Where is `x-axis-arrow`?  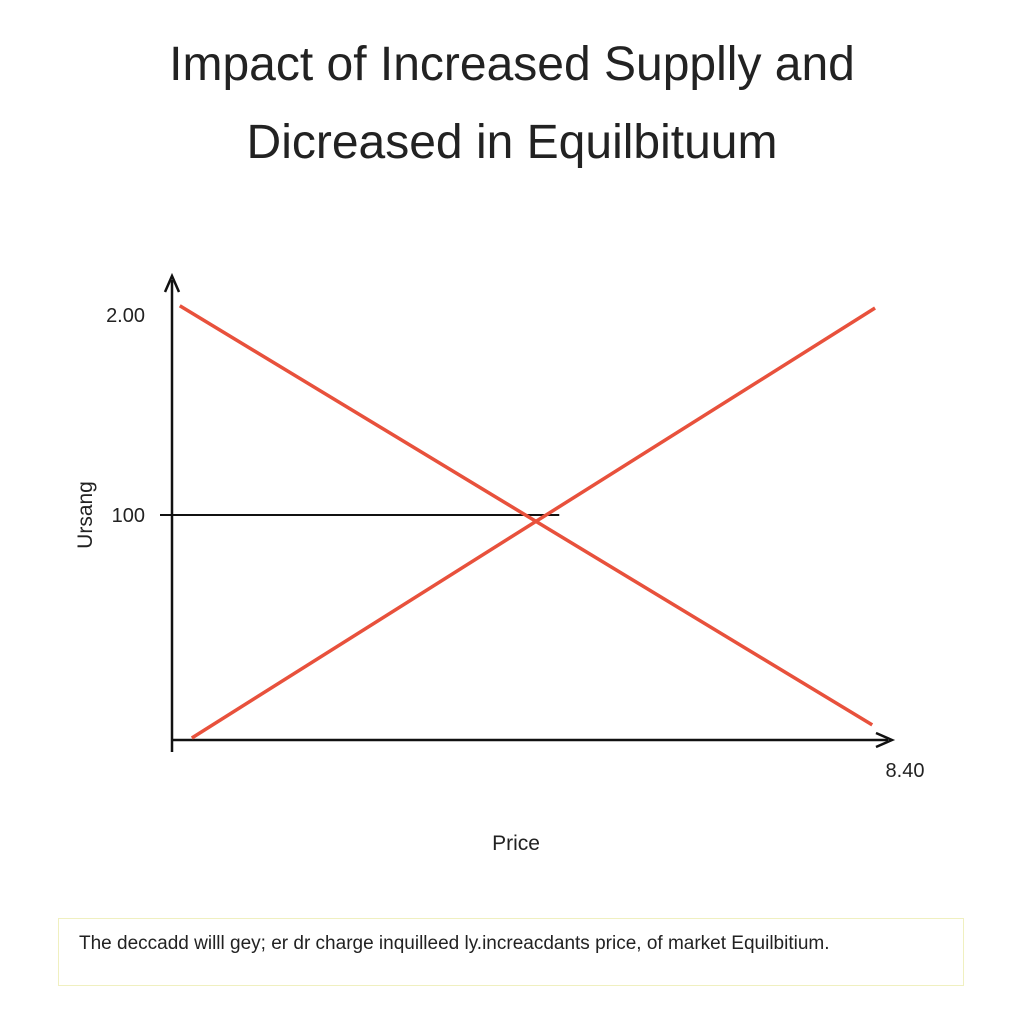
x-axis-arrow is located at coordinates (885, 740).